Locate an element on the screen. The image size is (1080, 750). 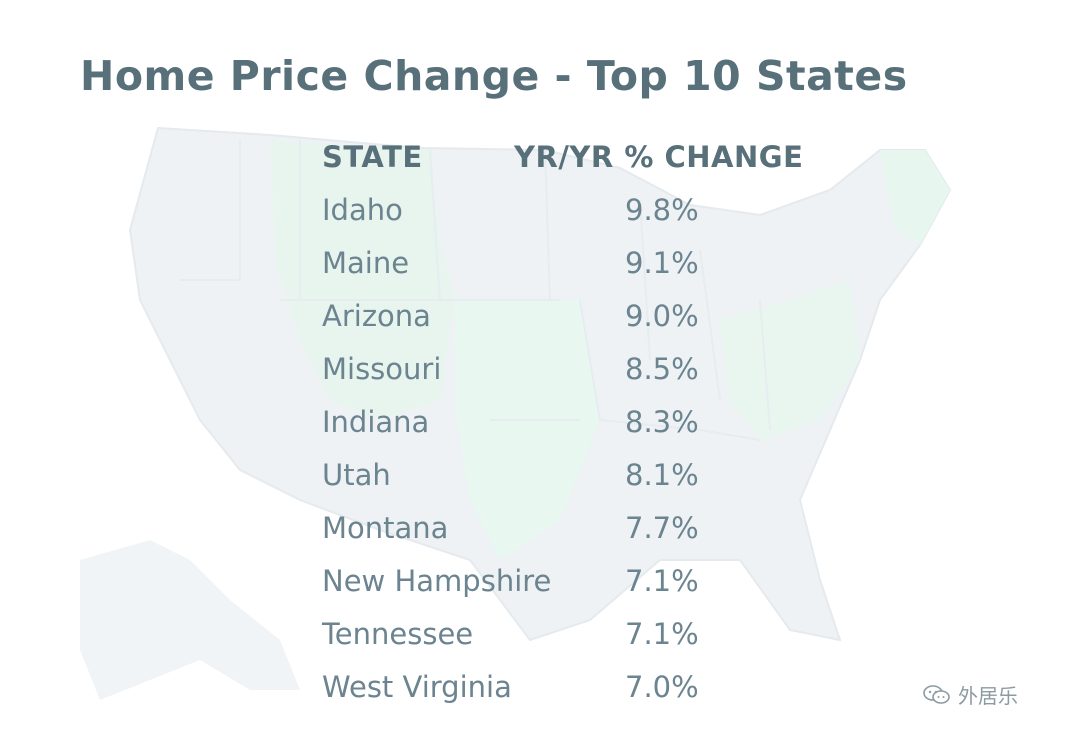
table-row: New Hampshire 7.1% is located at coordinates (582, 590).